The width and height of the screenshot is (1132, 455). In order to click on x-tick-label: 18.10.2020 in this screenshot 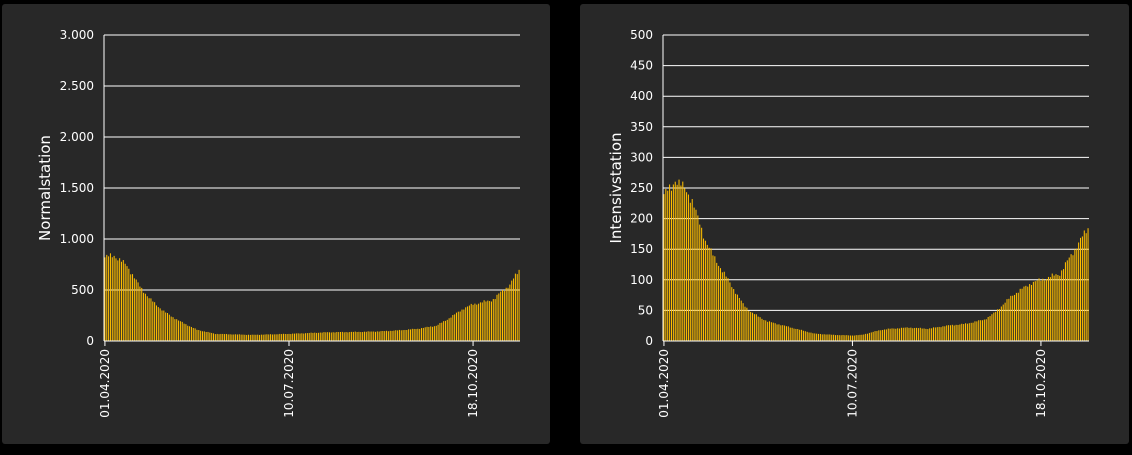, I will do `click(1041, 383)`.